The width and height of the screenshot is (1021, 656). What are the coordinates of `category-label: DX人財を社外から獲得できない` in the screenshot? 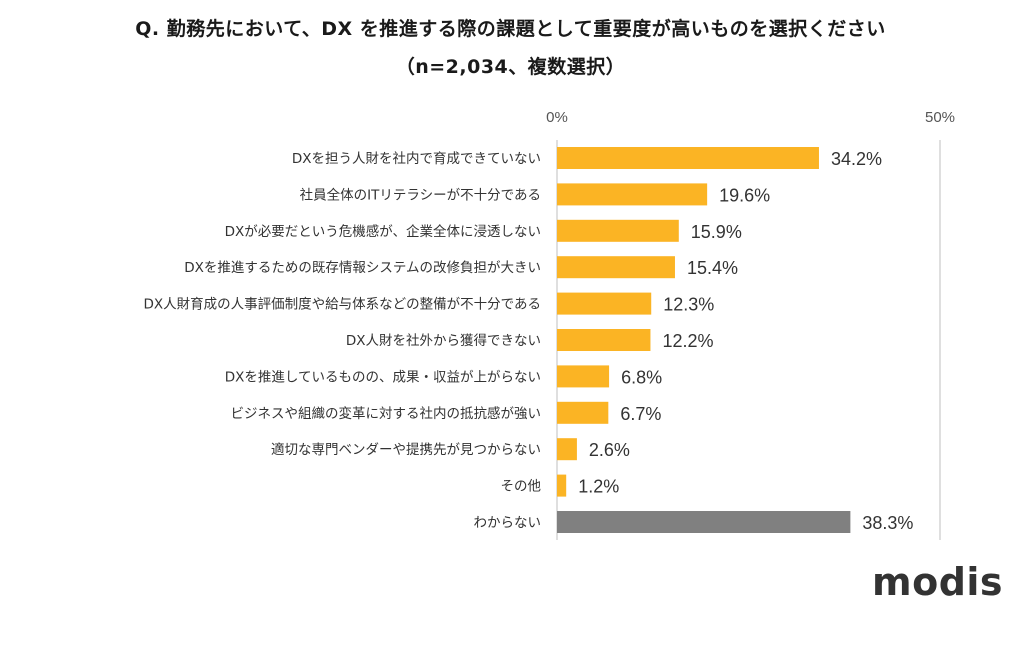 It's located at (443, 340).